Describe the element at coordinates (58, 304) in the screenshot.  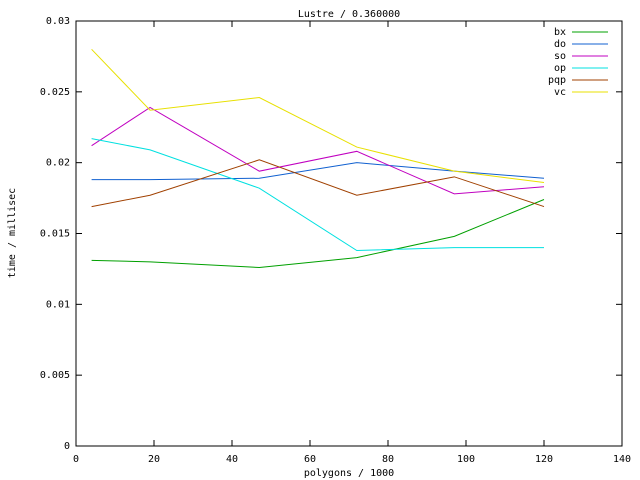
I see `y-tick-label: 0.01` at that location.